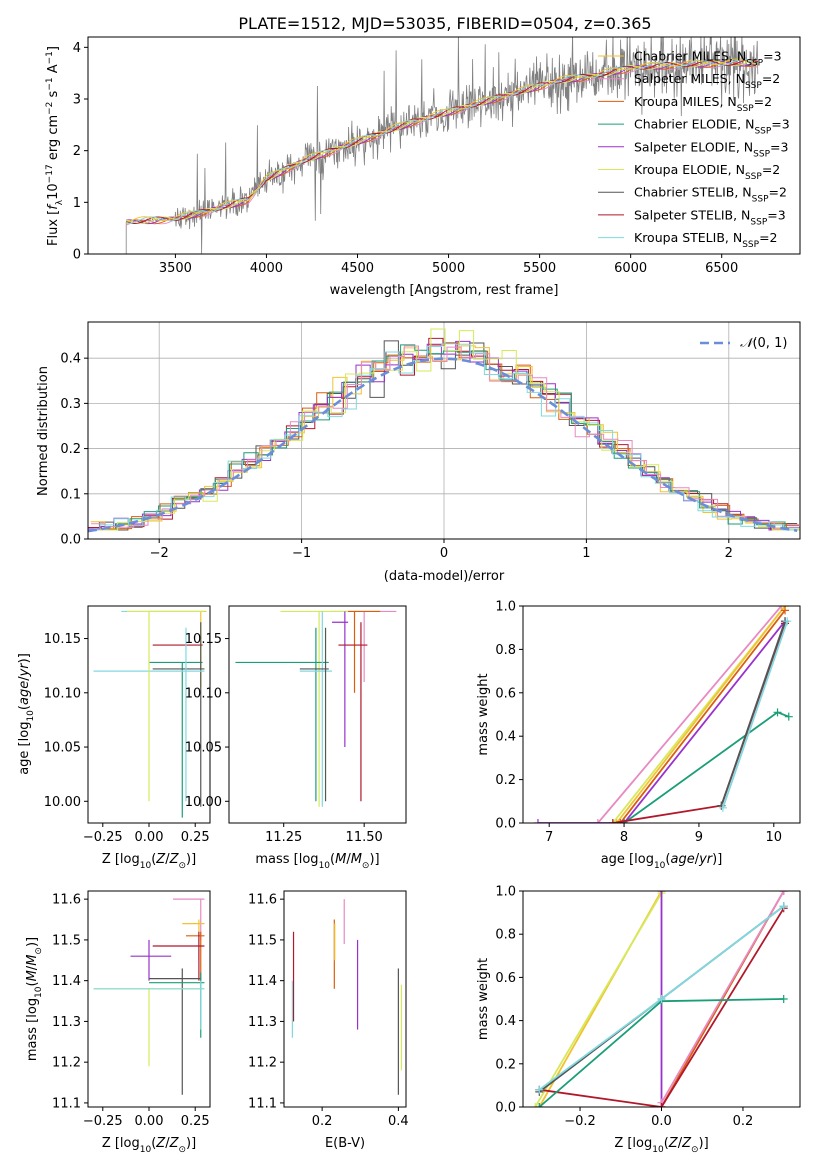 The height and width of the screenshot is (1170, 819). Describe the element at coordinates (711, 149) in the screenshot. I see `legend-entry: Salpeter ELODIE, NSSP=3` at that location.